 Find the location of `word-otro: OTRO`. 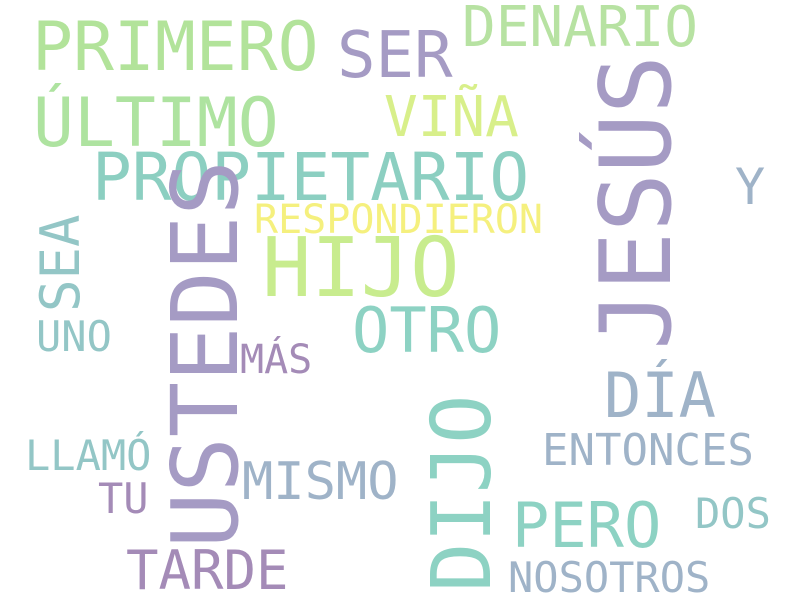

word-otro: OTRO is located at coordinates (427, 330).